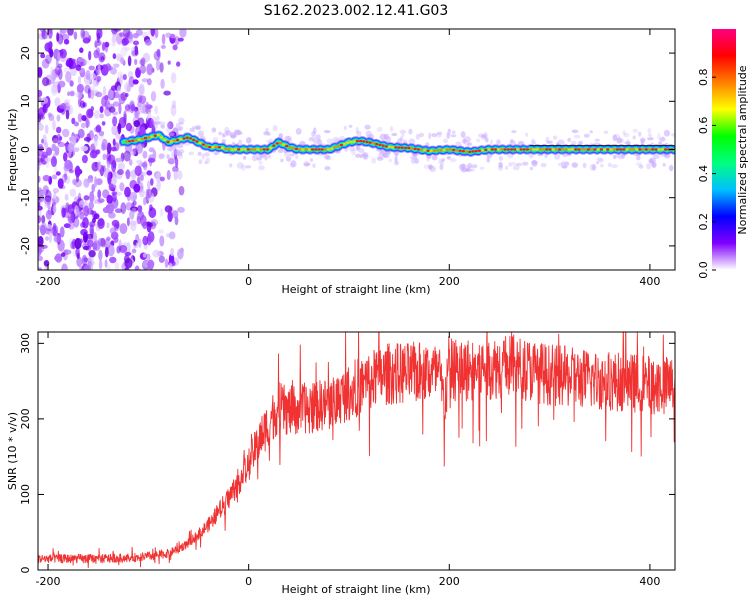 The height and width of the screenshot is (600, 750). What do you see at coordinates (25, 198) in the screenshot?
I see `y-tick-label: -10` at bounding box center [25, 198].